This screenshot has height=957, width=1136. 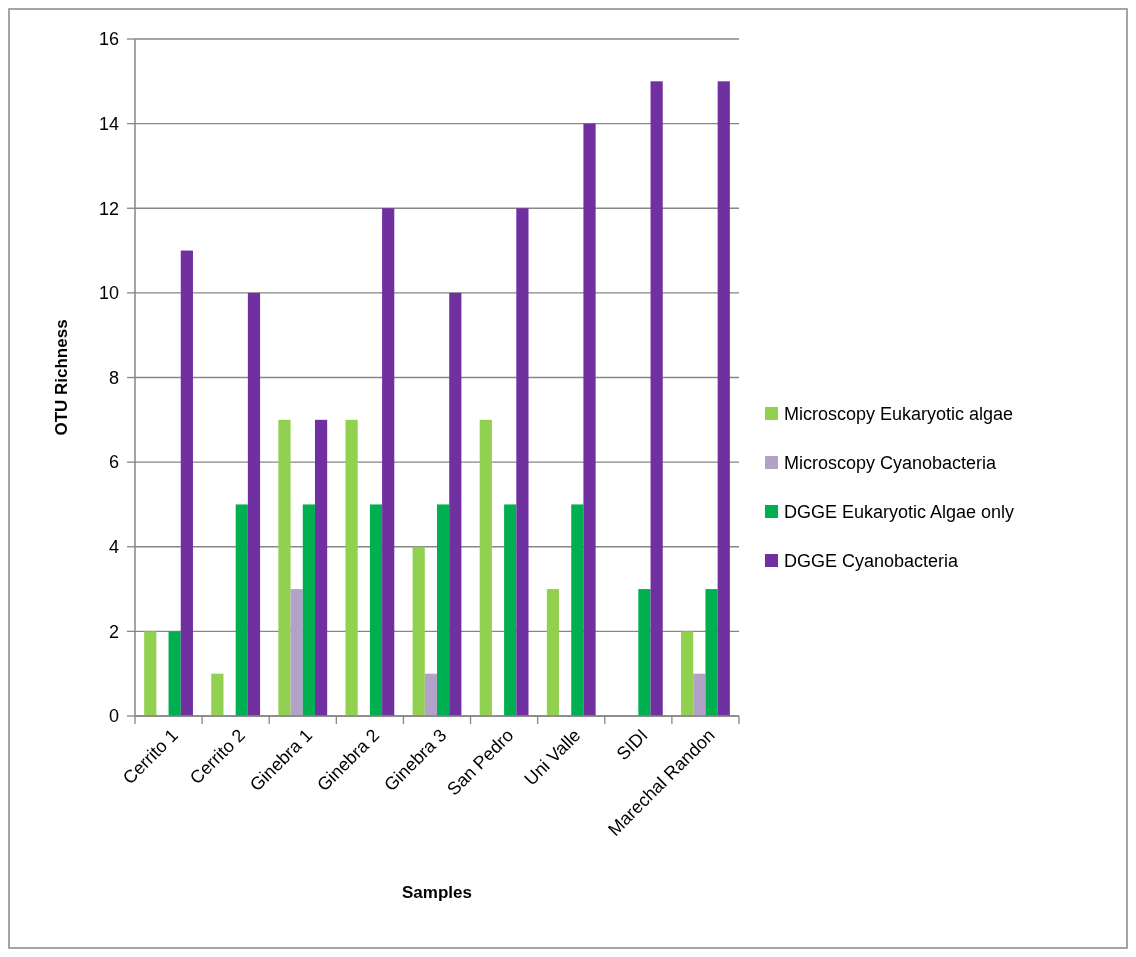 What do you see at coordinates (108, 208) in the screenshot?
I see `y-tick-label: 12` at bounding box center [108, 208].